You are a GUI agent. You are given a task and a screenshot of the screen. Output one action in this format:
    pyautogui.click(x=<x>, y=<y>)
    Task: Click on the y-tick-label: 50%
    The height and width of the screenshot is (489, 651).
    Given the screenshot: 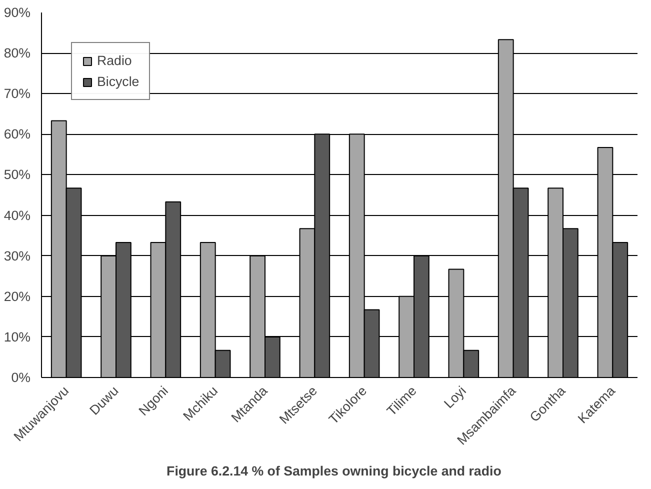 What is the action you would take?
    pyautogui.click(x=17, y=174)
    